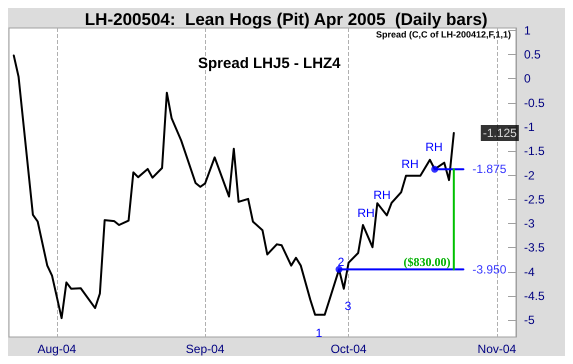 The image size is (573, 364). I want to click on annotation: -1.875, so click(489, 169).